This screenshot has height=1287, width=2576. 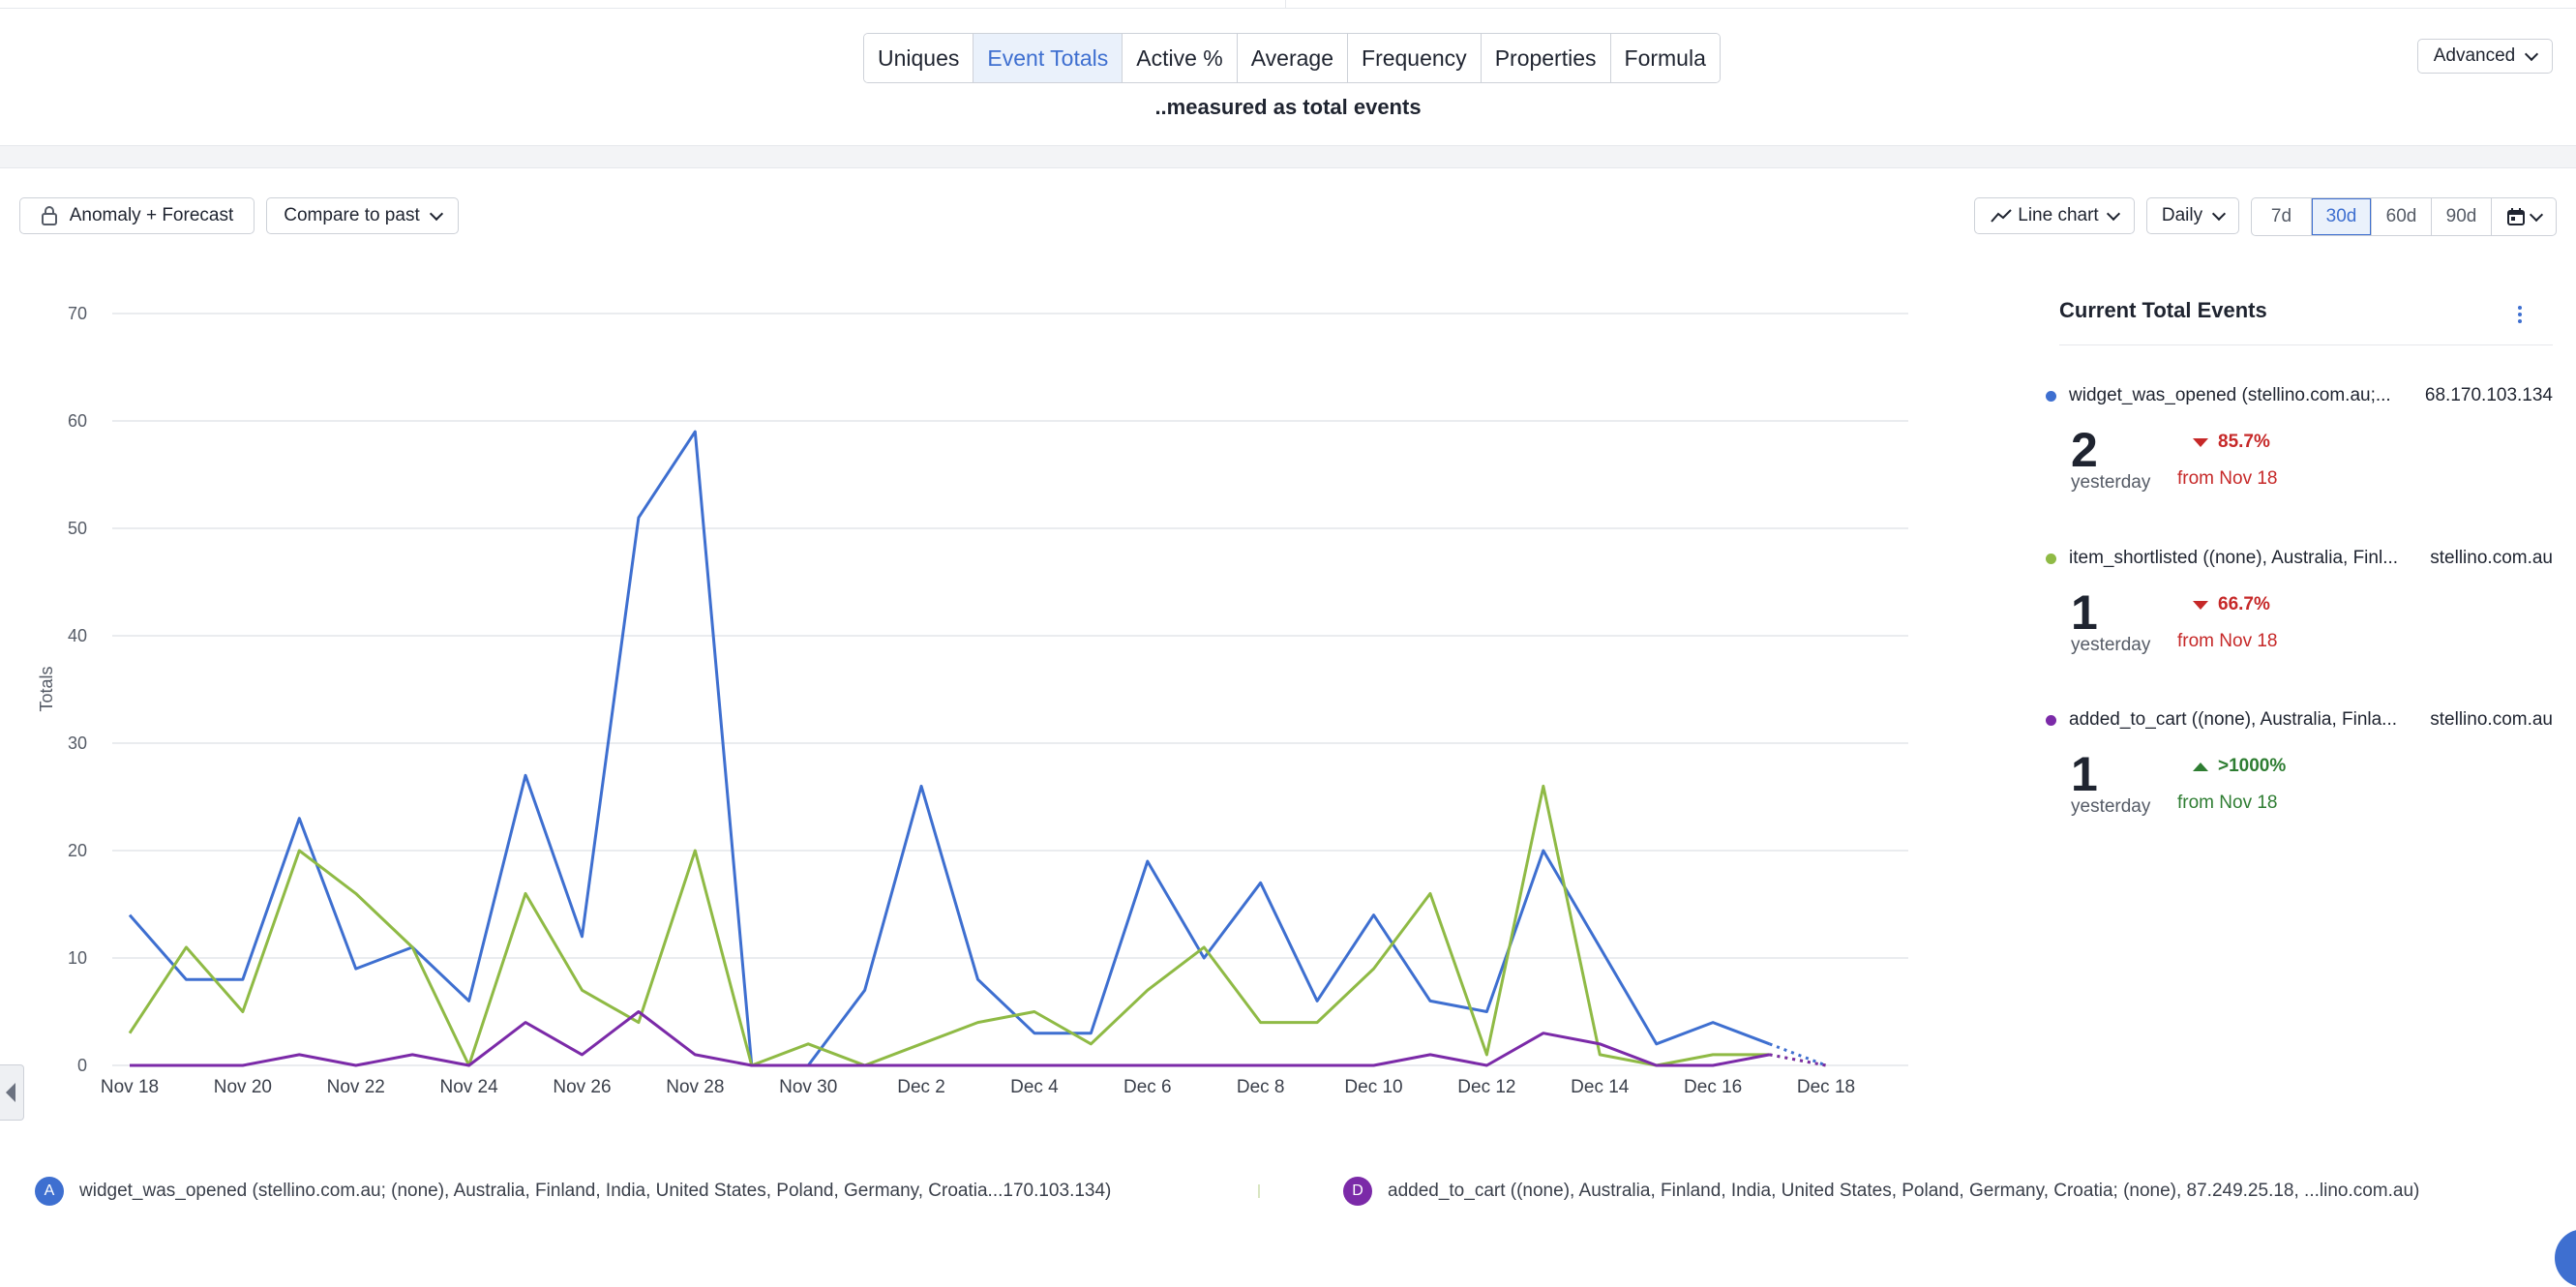 I want to click on y-tick-label: 40, so click(x=77, y=635).